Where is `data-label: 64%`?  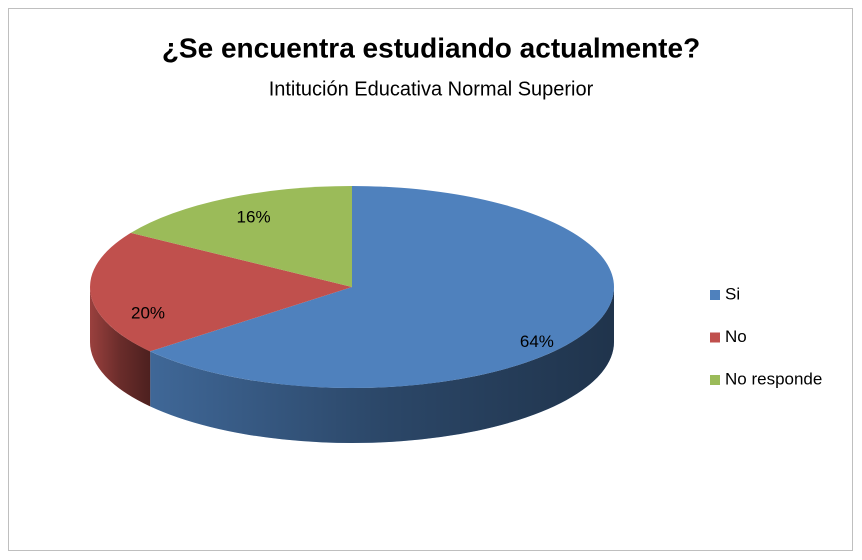 data-label: 64% is located at coordinates (537, 341).